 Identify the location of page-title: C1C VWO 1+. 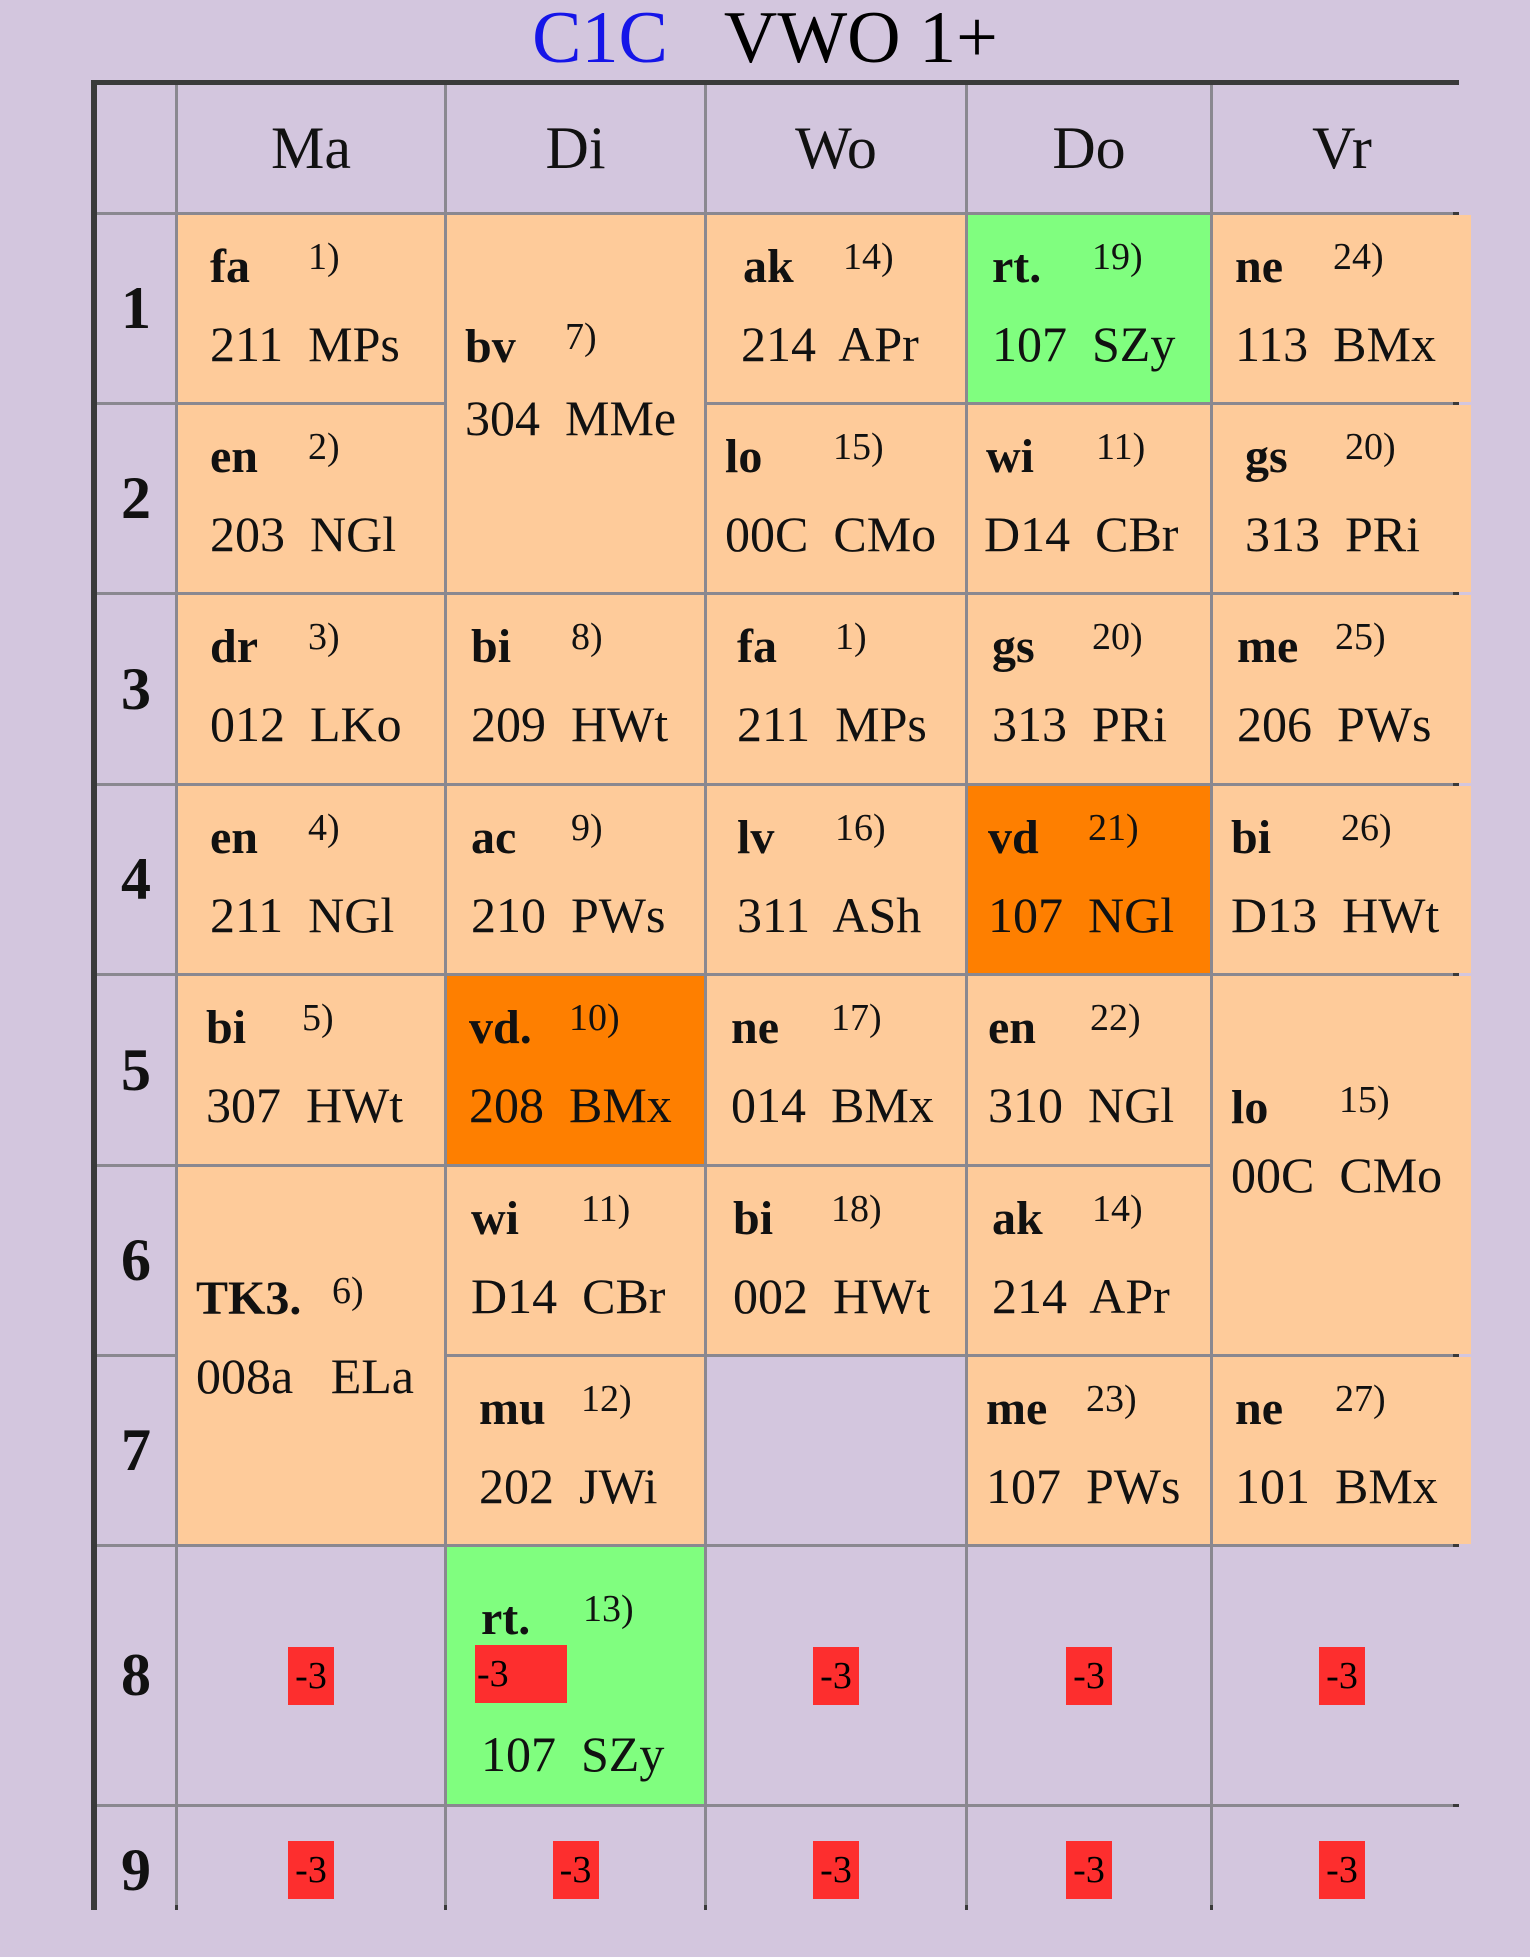
(765, 40).